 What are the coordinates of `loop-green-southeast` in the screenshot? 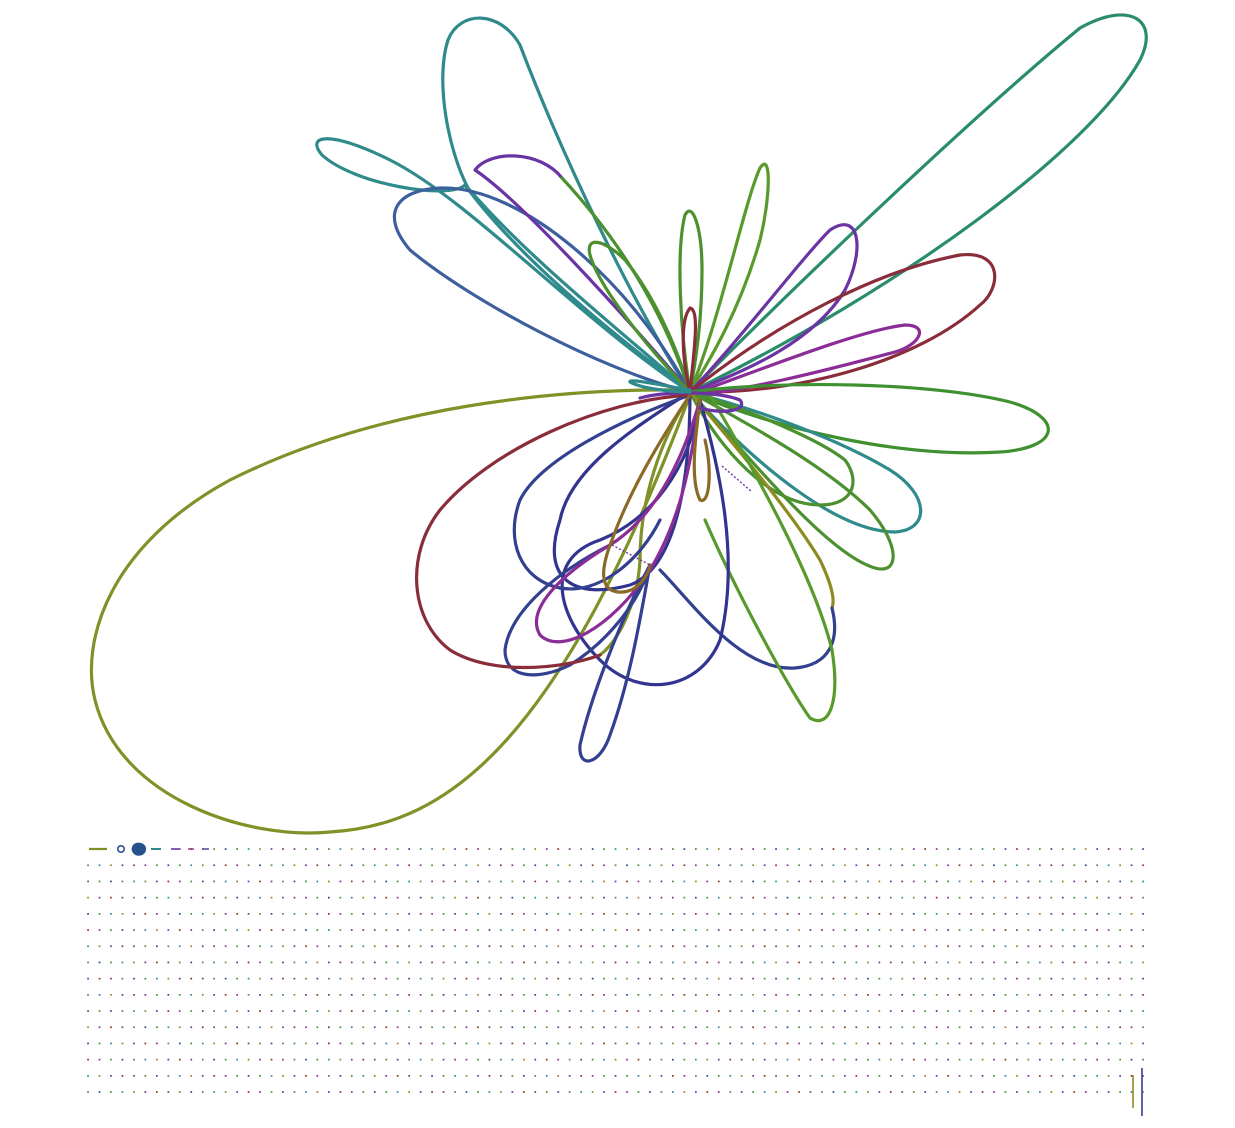 It's located at (791, 480).